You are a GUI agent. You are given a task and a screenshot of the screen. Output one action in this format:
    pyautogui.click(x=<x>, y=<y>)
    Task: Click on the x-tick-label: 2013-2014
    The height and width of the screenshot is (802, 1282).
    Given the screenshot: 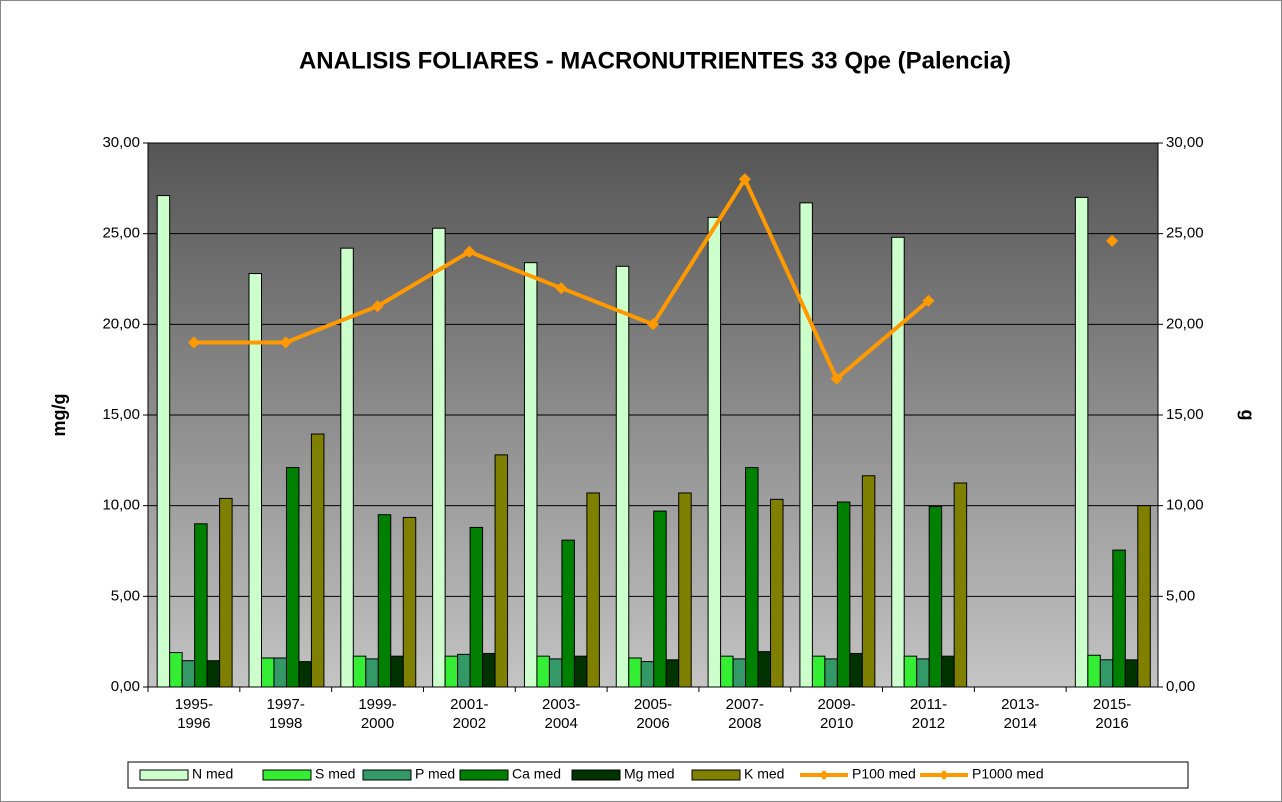 What is the action you would take?
    pyautogui.click(x=1020, y=714)
    